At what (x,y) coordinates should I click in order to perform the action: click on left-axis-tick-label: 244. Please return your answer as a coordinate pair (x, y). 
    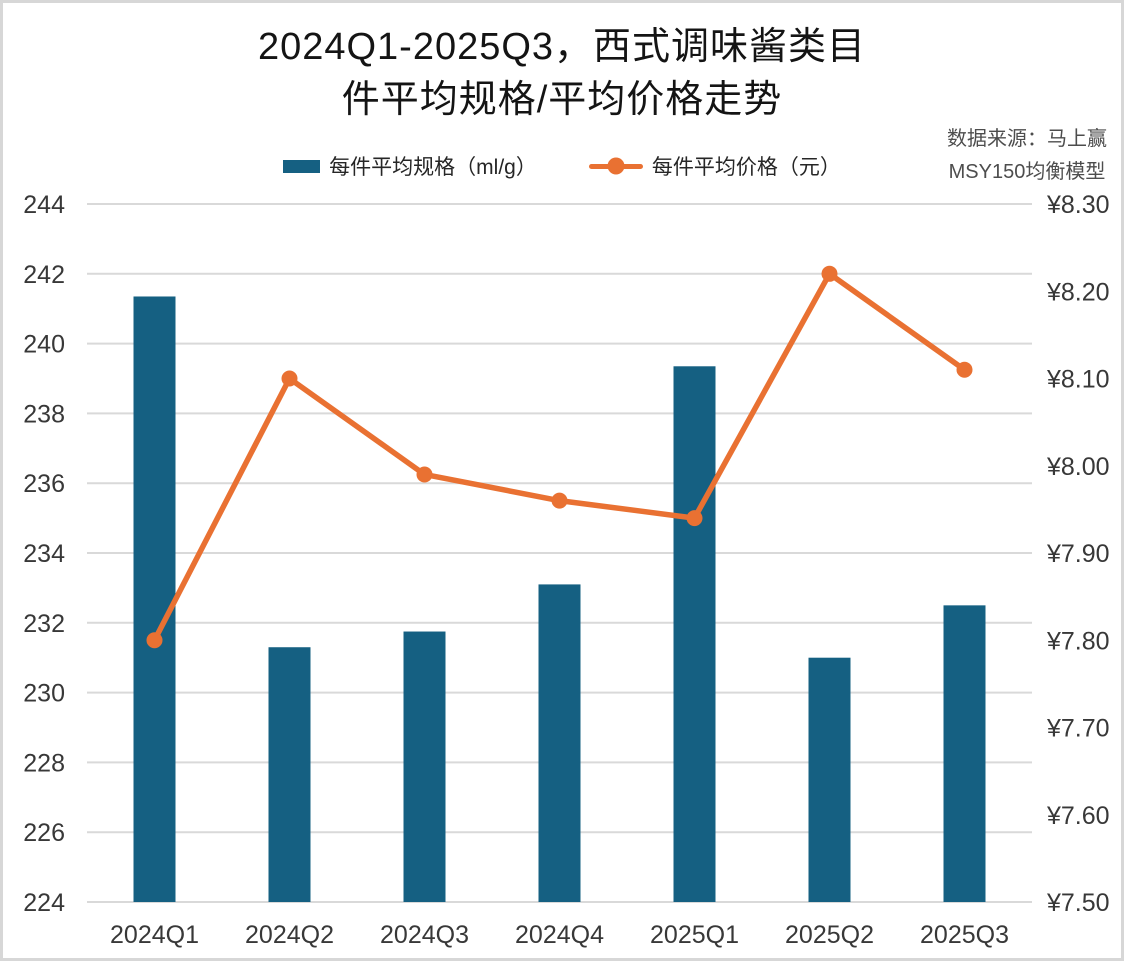
    Looking at the image, I should click on (44, 205).